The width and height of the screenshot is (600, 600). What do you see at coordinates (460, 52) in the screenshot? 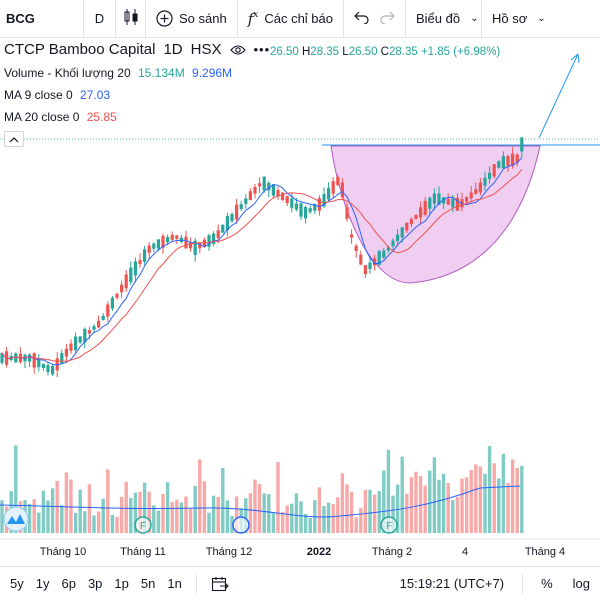
I see `change-value: +1.85 (+6.98%)` at bounding box center [460, 52].